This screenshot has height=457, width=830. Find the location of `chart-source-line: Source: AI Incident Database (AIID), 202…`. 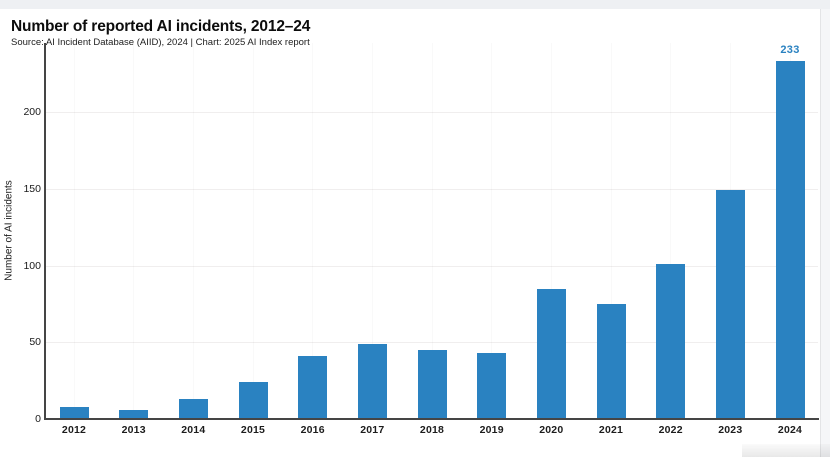

chart-source-line: Source: AI Incident Database (AIID), 202… is located at coordinates (160, 42).